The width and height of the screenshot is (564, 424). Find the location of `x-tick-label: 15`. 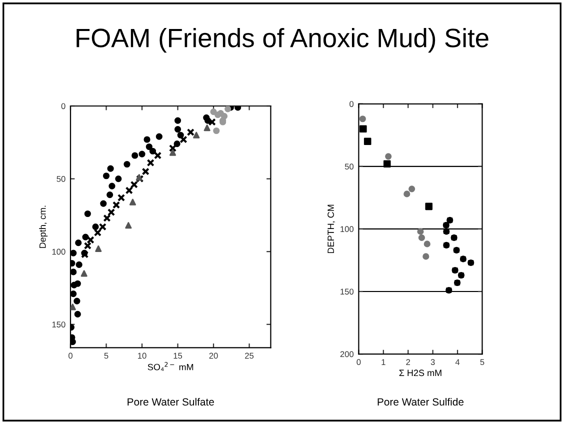

x-tick-label: 15 is located at coordinates (178, 355).